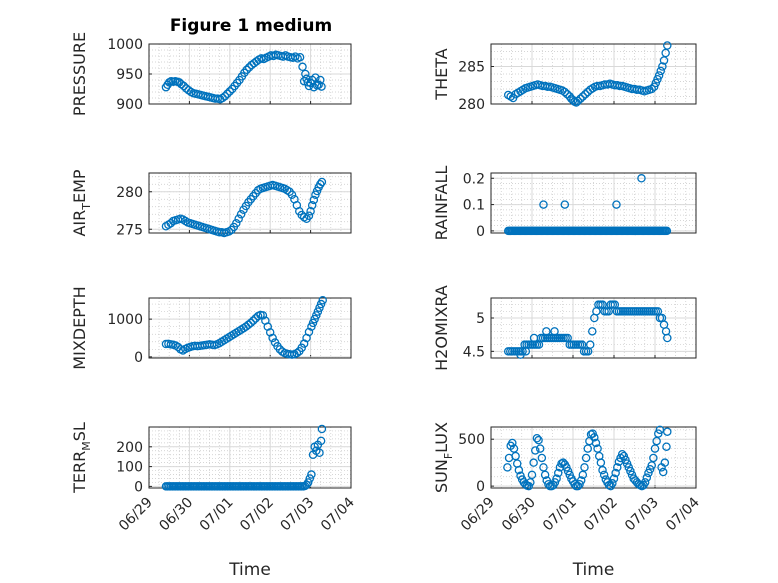 Image resolution: width=778 pixels, height=583 pixels. I want to click on y-tick-label: 0.2, so click(474, 179).